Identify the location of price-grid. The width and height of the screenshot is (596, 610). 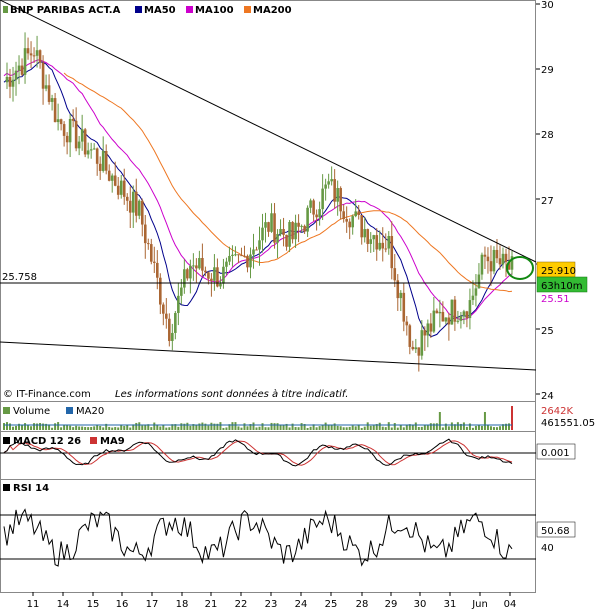
(538, 199).